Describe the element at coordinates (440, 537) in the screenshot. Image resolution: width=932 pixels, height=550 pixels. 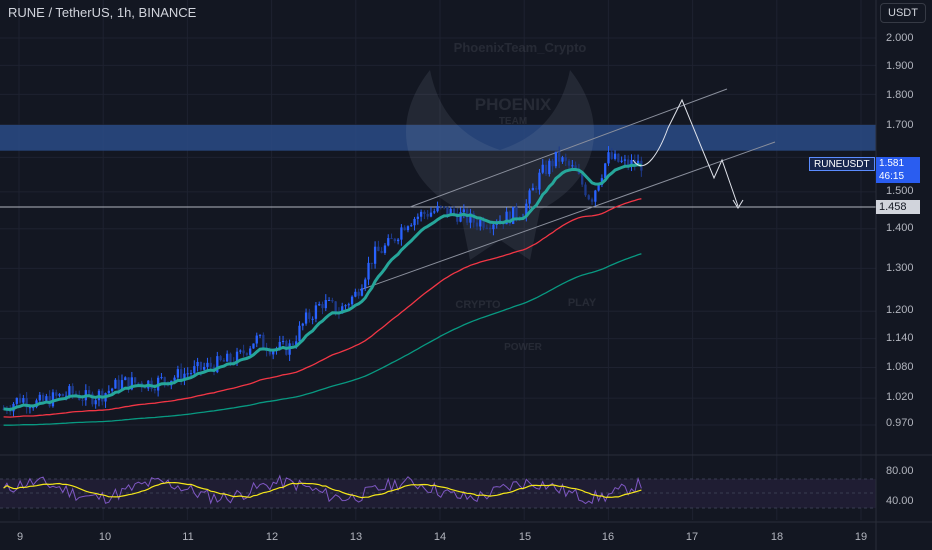
I see `x-tick-label: 14` at that location.